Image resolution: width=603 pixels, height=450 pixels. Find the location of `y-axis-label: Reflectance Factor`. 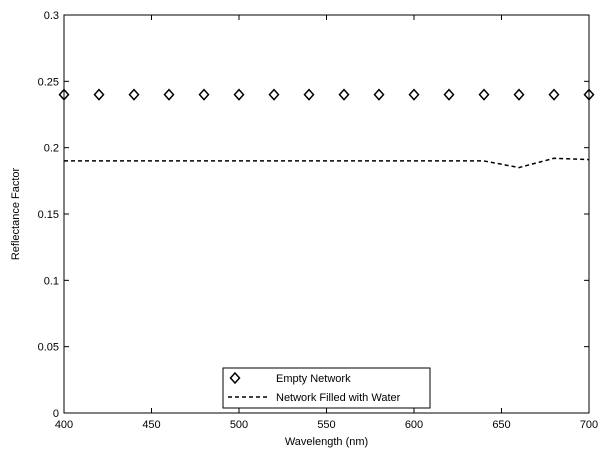

y-axis-label: Reflectance Factor is located at coordinates (16, 214).